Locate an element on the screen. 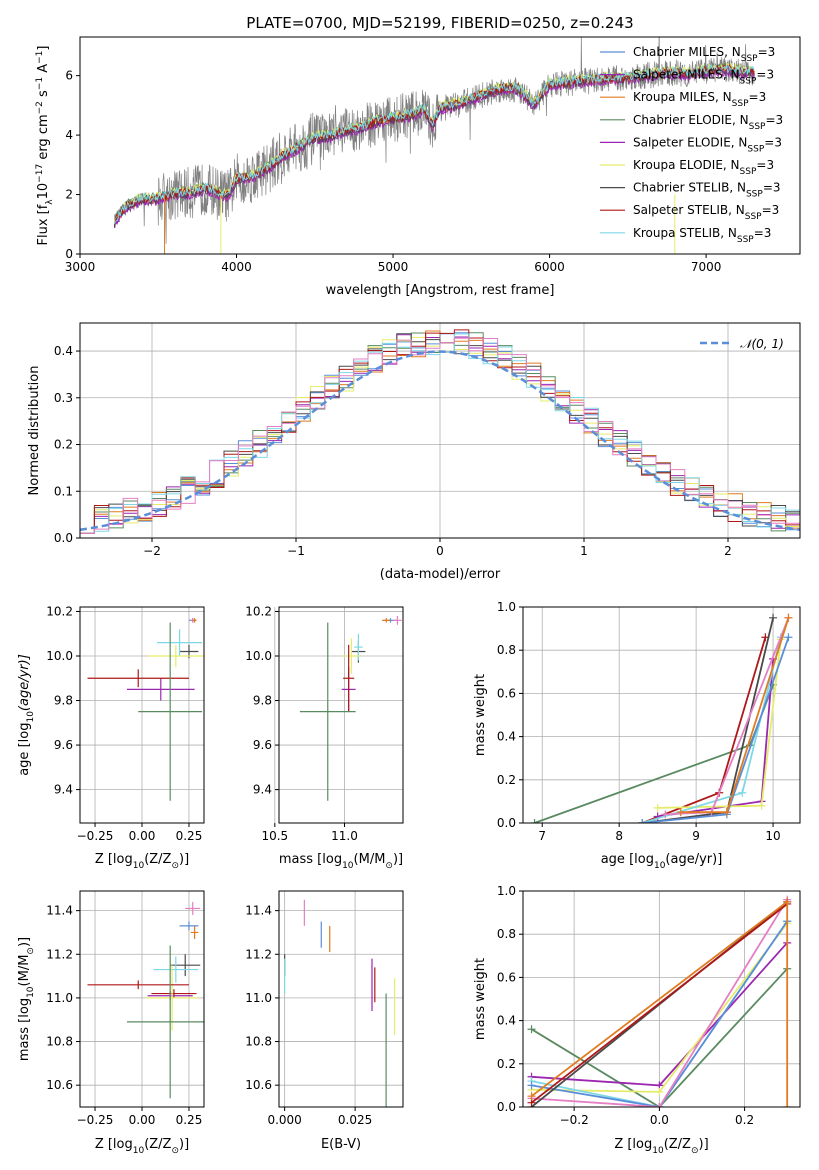 The image size is (819, 1170). x-axis-label: E(B-V) is located at coordinates (341, 1144).